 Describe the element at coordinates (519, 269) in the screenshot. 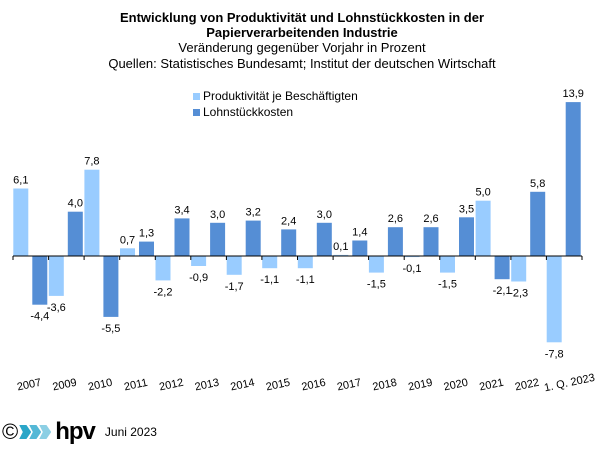

I see `bar-produktivitaet-2022` at that location.